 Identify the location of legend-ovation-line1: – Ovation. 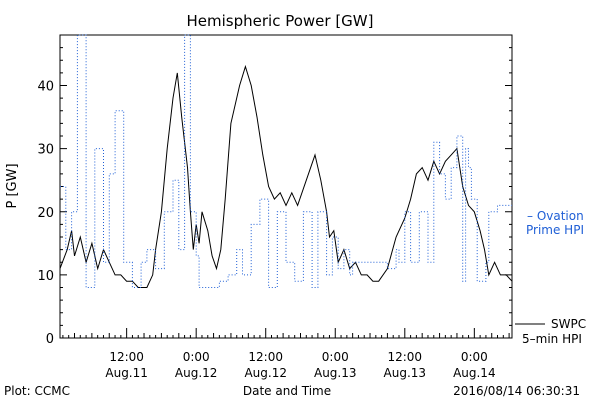
(555, 216).